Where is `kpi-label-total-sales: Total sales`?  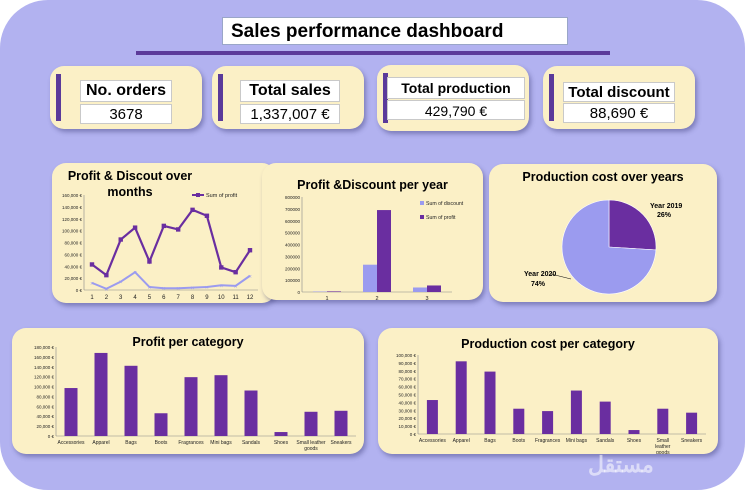
kpi-label-total-sales: Total sales is located at coordinates (290, 91).